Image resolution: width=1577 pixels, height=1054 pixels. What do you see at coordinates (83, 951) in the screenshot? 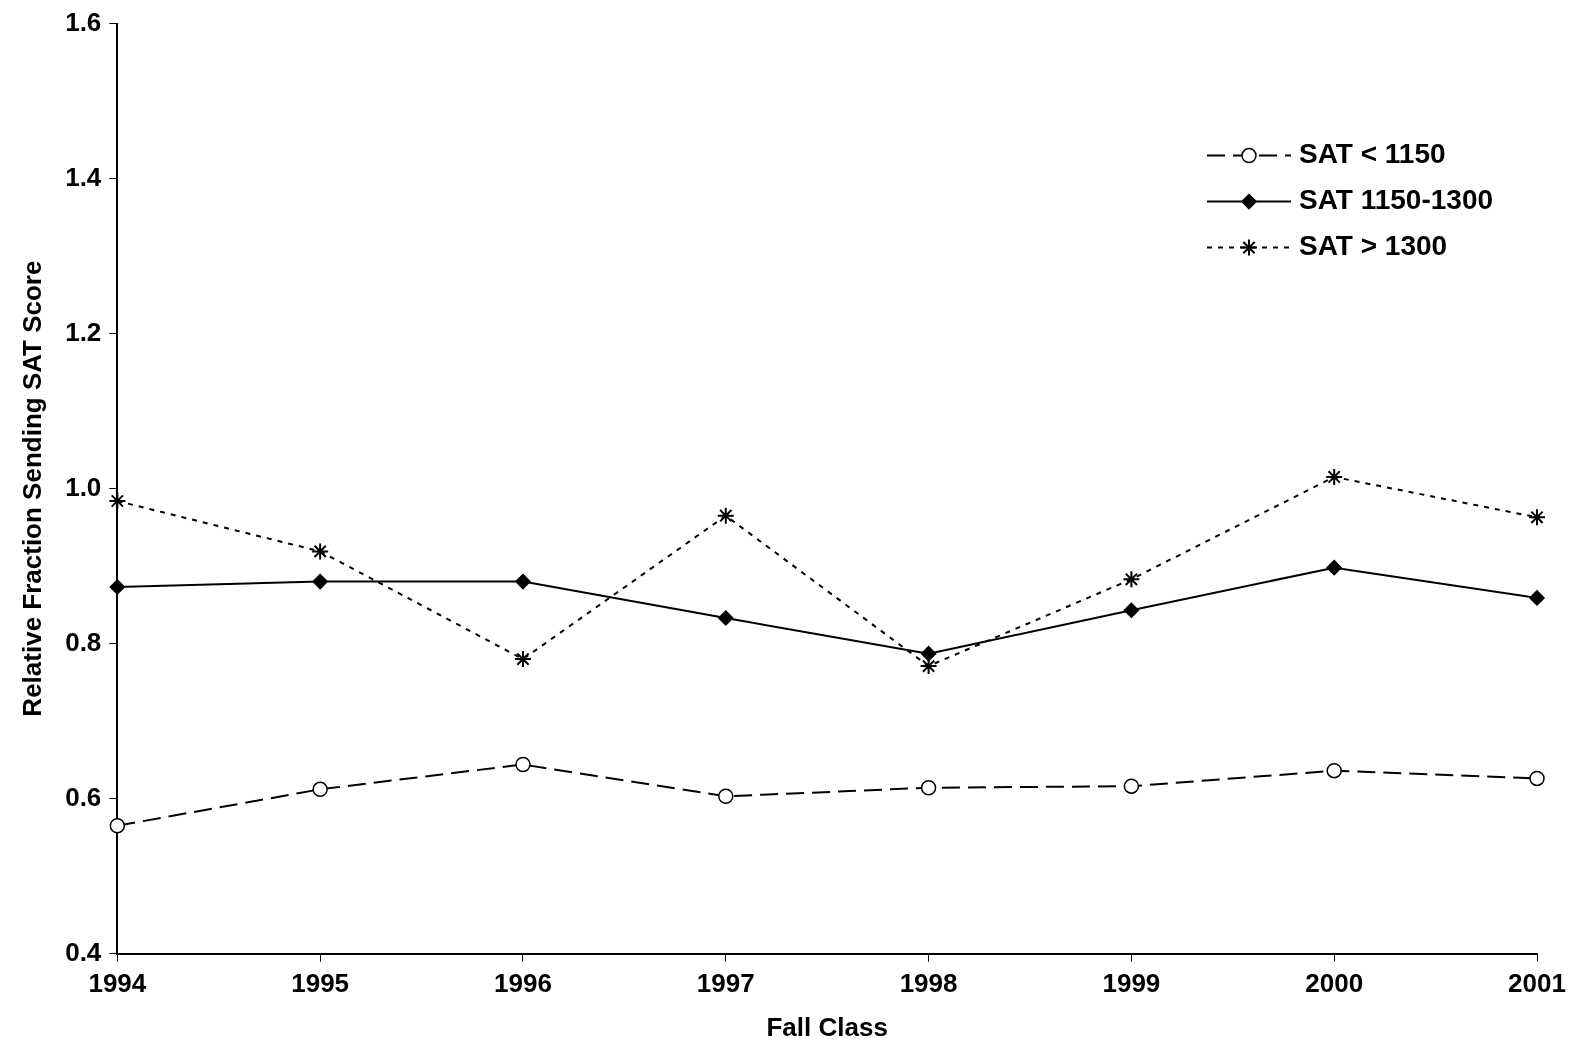
I see `y-tick-label: 0.4` at bounding box center [83, 951].